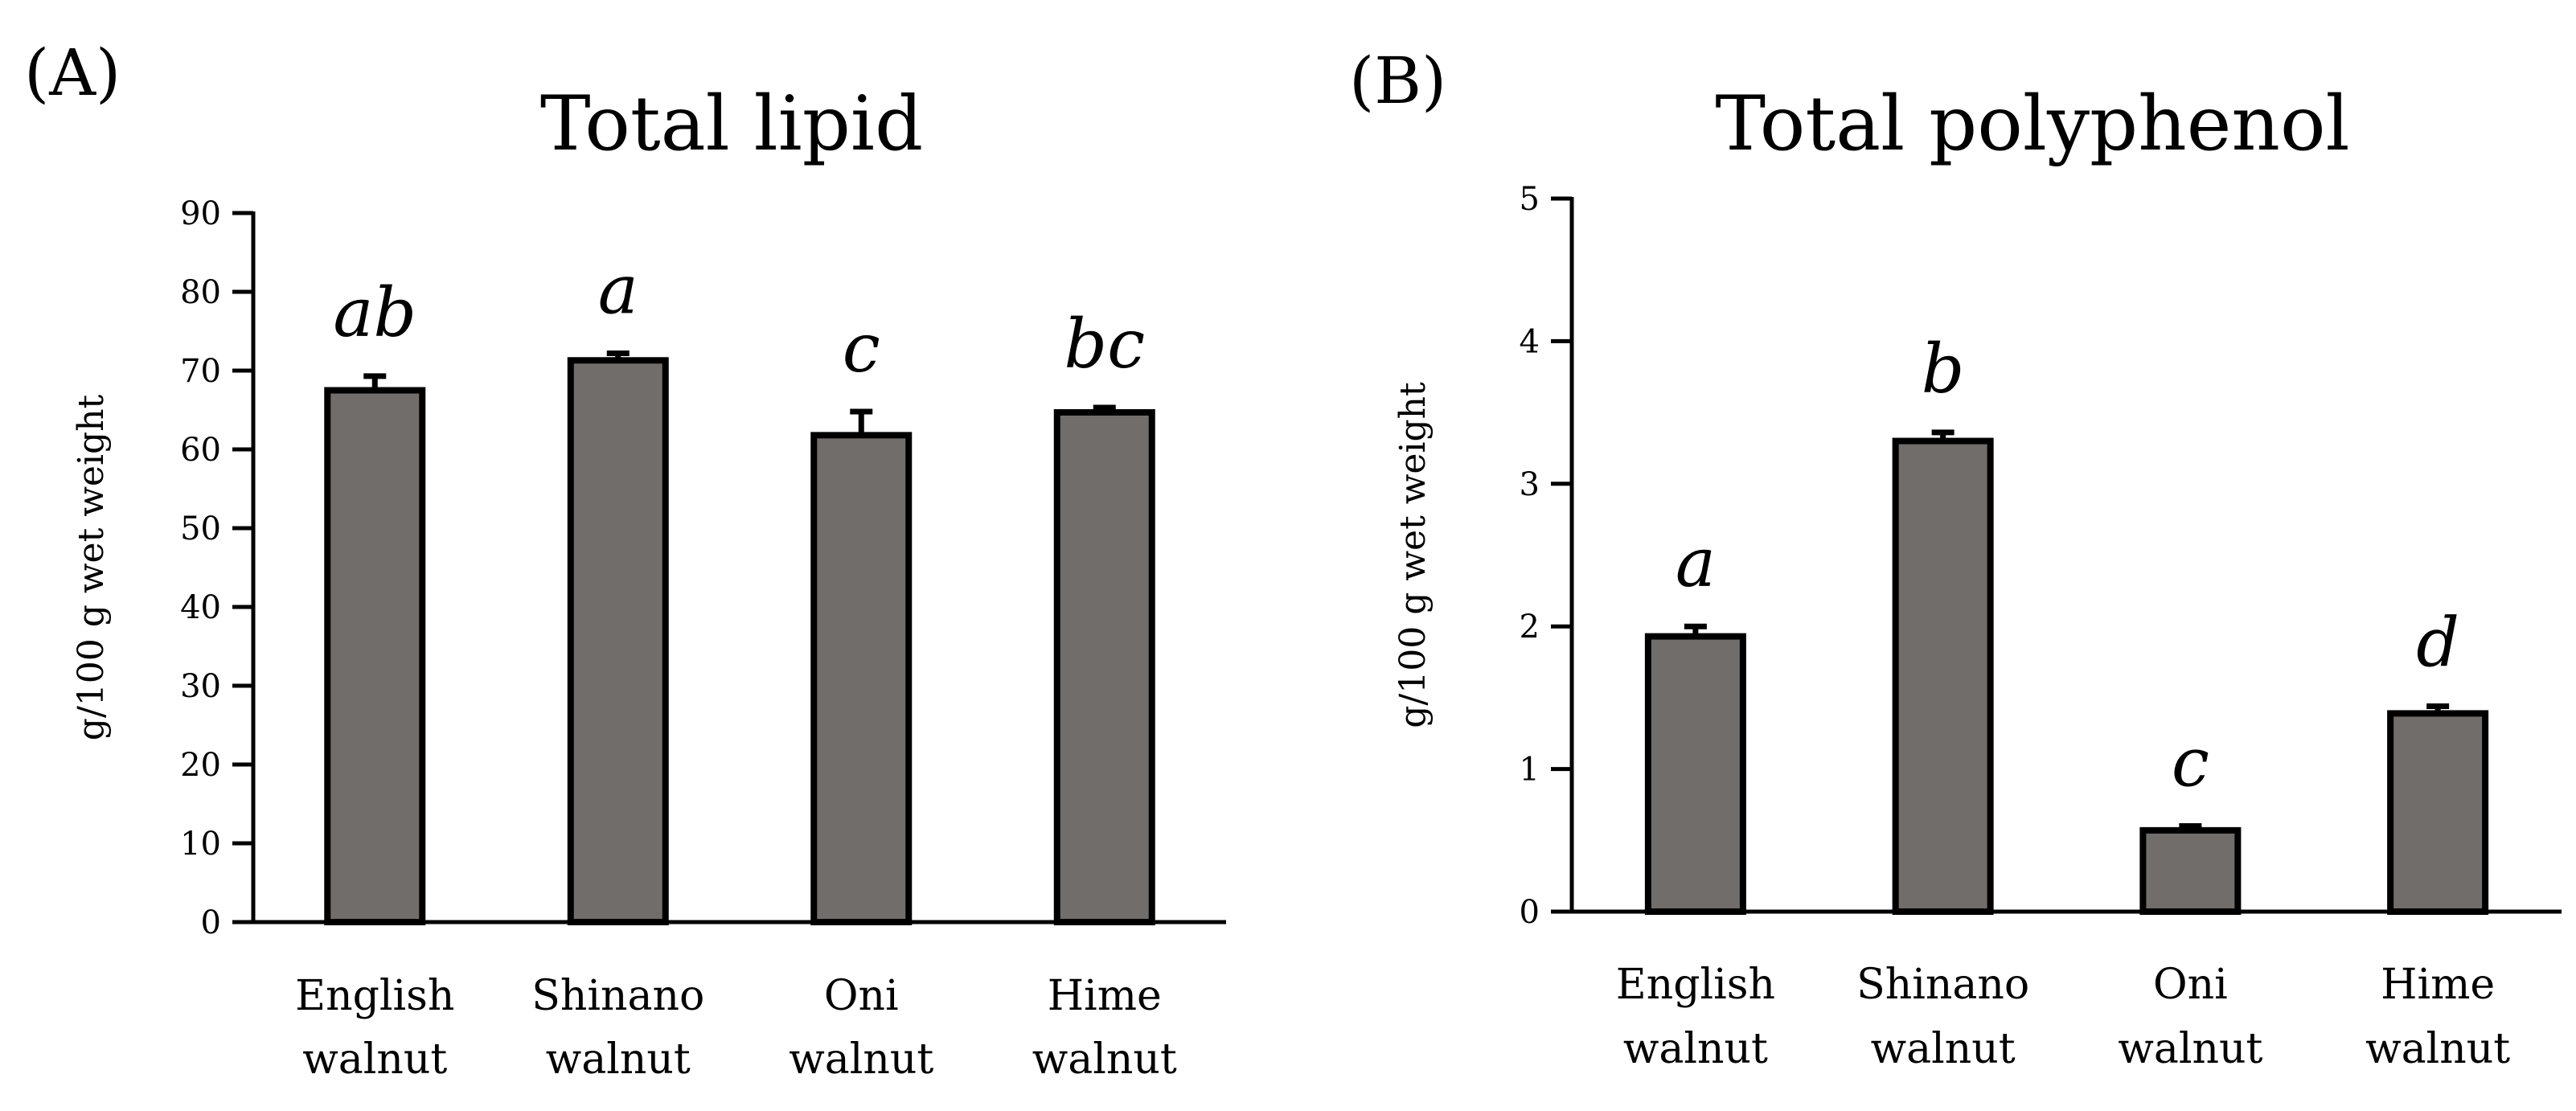 Image resolution: width=2576 pixels, height=1111 pixels. I want to click on y-tick-label: 90, so click(200, 213).